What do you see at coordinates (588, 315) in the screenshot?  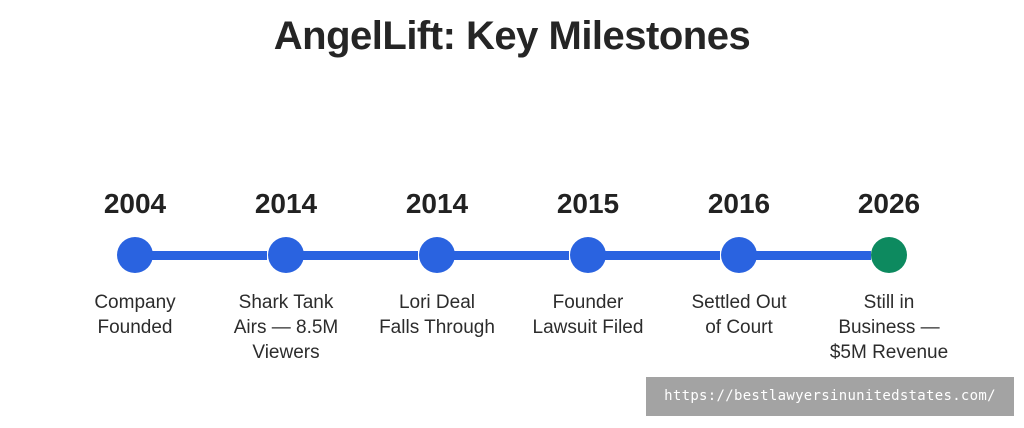 I see `milestone-description: Founder Lawsuit Filed` at bounding box center [588, 315].